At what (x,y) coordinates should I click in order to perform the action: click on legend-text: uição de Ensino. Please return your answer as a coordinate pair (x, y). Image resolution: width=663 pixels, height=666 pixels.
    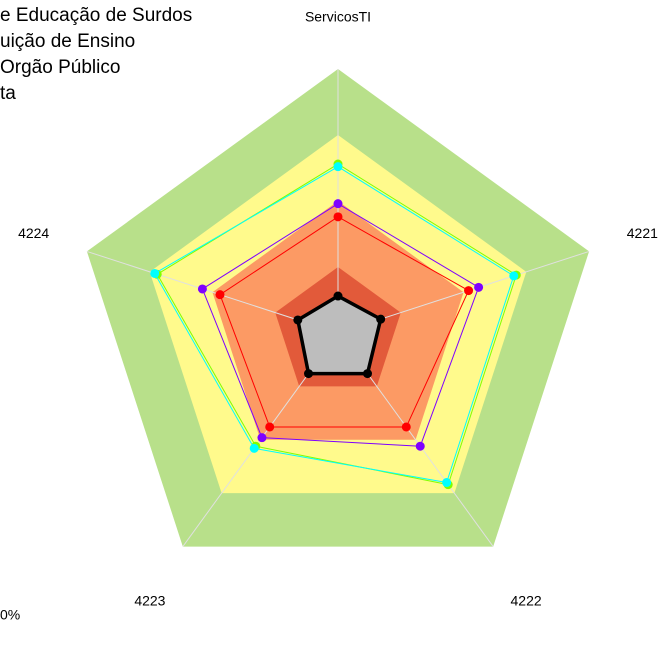
    Looking at the image, I should click on (67, 41).